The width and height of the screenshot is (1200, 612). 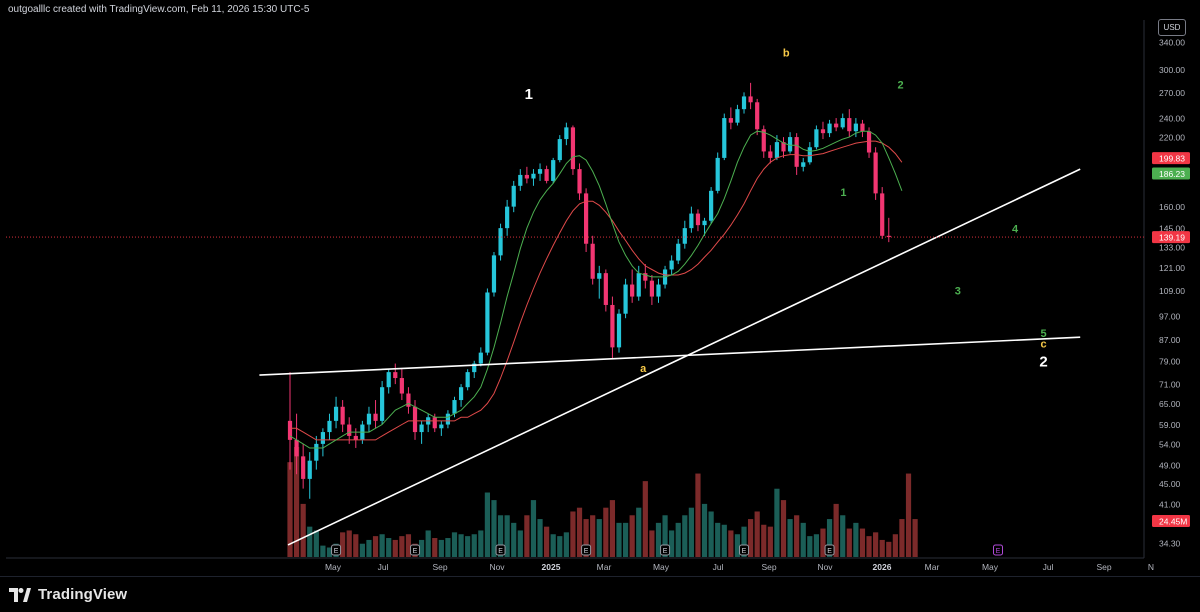 What do you see at coordinates (1172, 27) in the screenshot?
I see `currency-button: USD` at bounding box center [1172, 27].